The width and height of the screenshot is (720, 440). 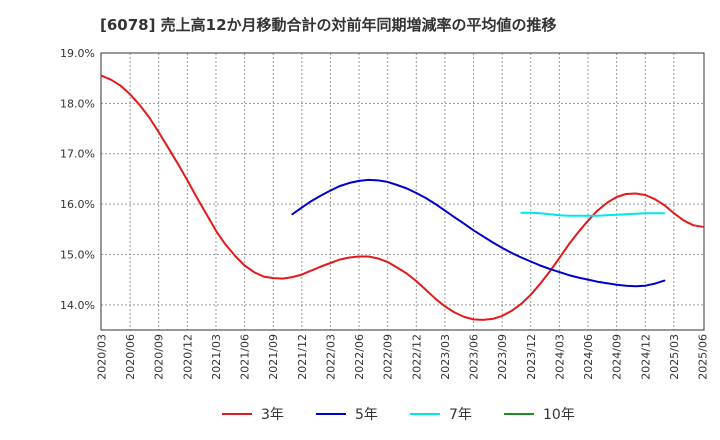 I want to click on x-tick-label: 2022/03, so click(x=330, y=357).